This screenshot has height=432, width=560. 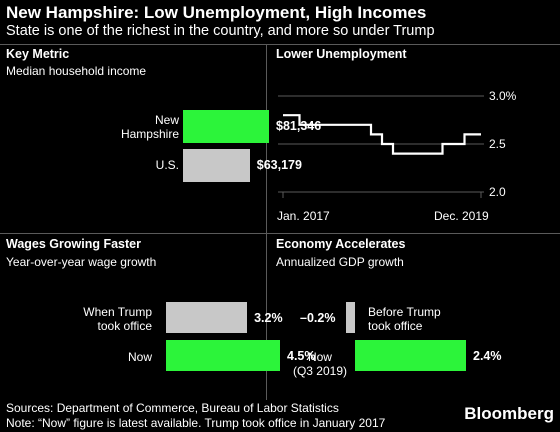 I want to click on divider-middle, so click(x=280, y=233).